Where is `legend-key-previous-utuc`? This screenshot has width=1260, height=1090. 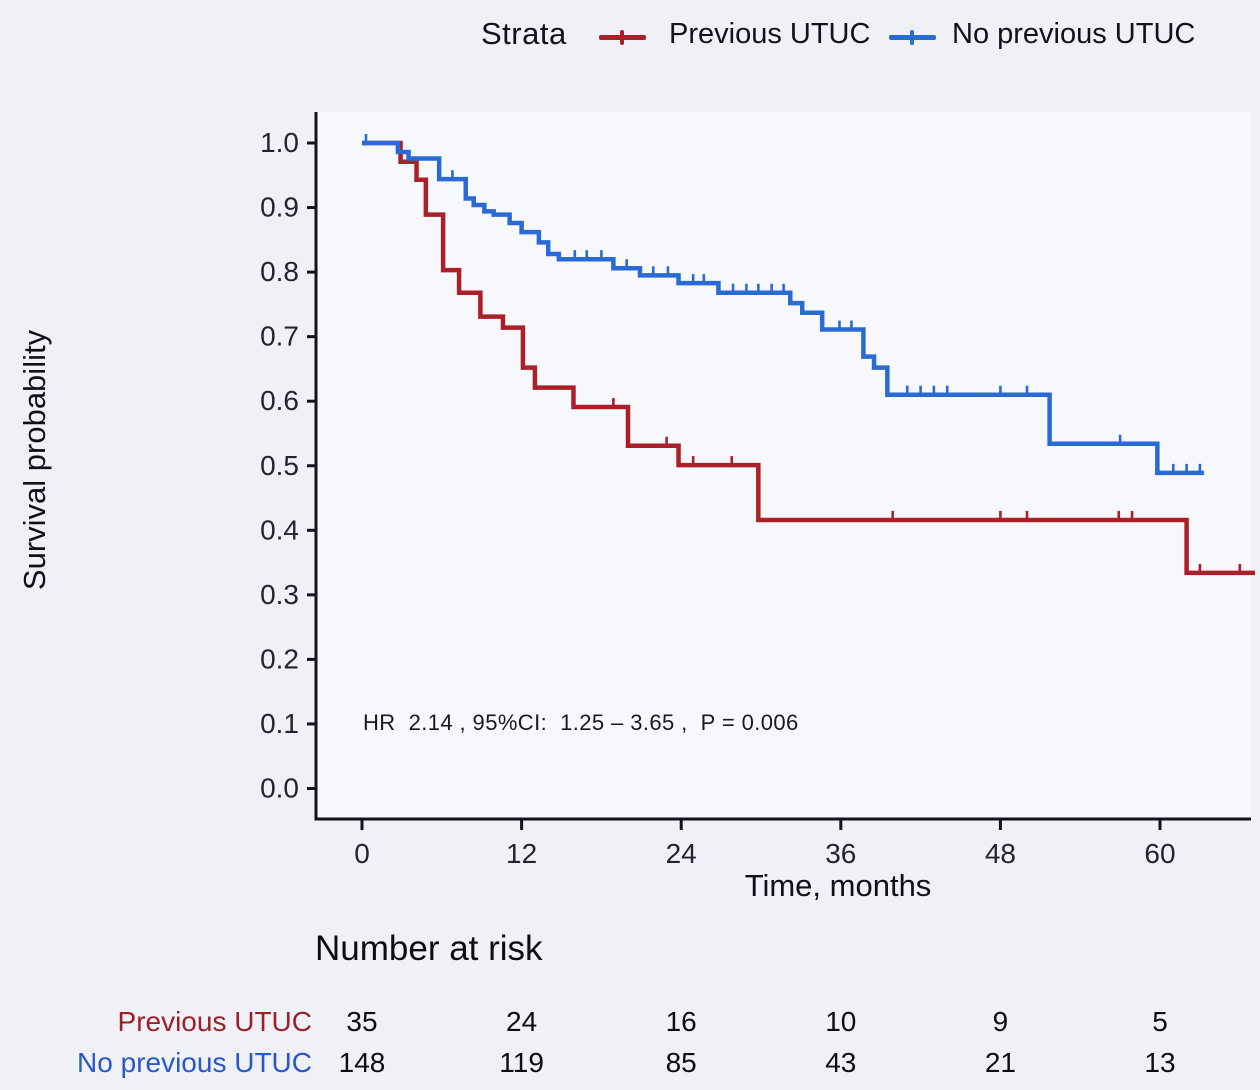
legend-key-previous-utuc is located at coordinates (622, 37).